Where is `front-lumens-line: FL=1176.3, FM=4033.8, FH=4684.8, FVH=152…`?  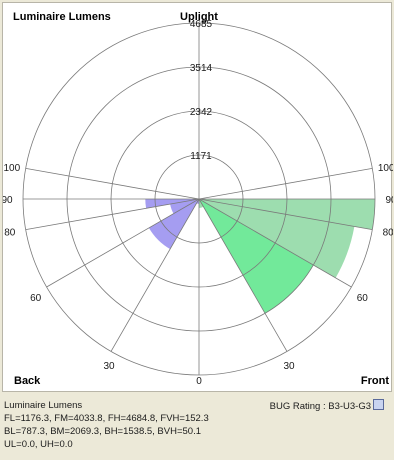
front-lumens-line: FL=1176.3, FM=4033.8, FH=4684.8, FVH=152… is located at coordinates (106, 418).